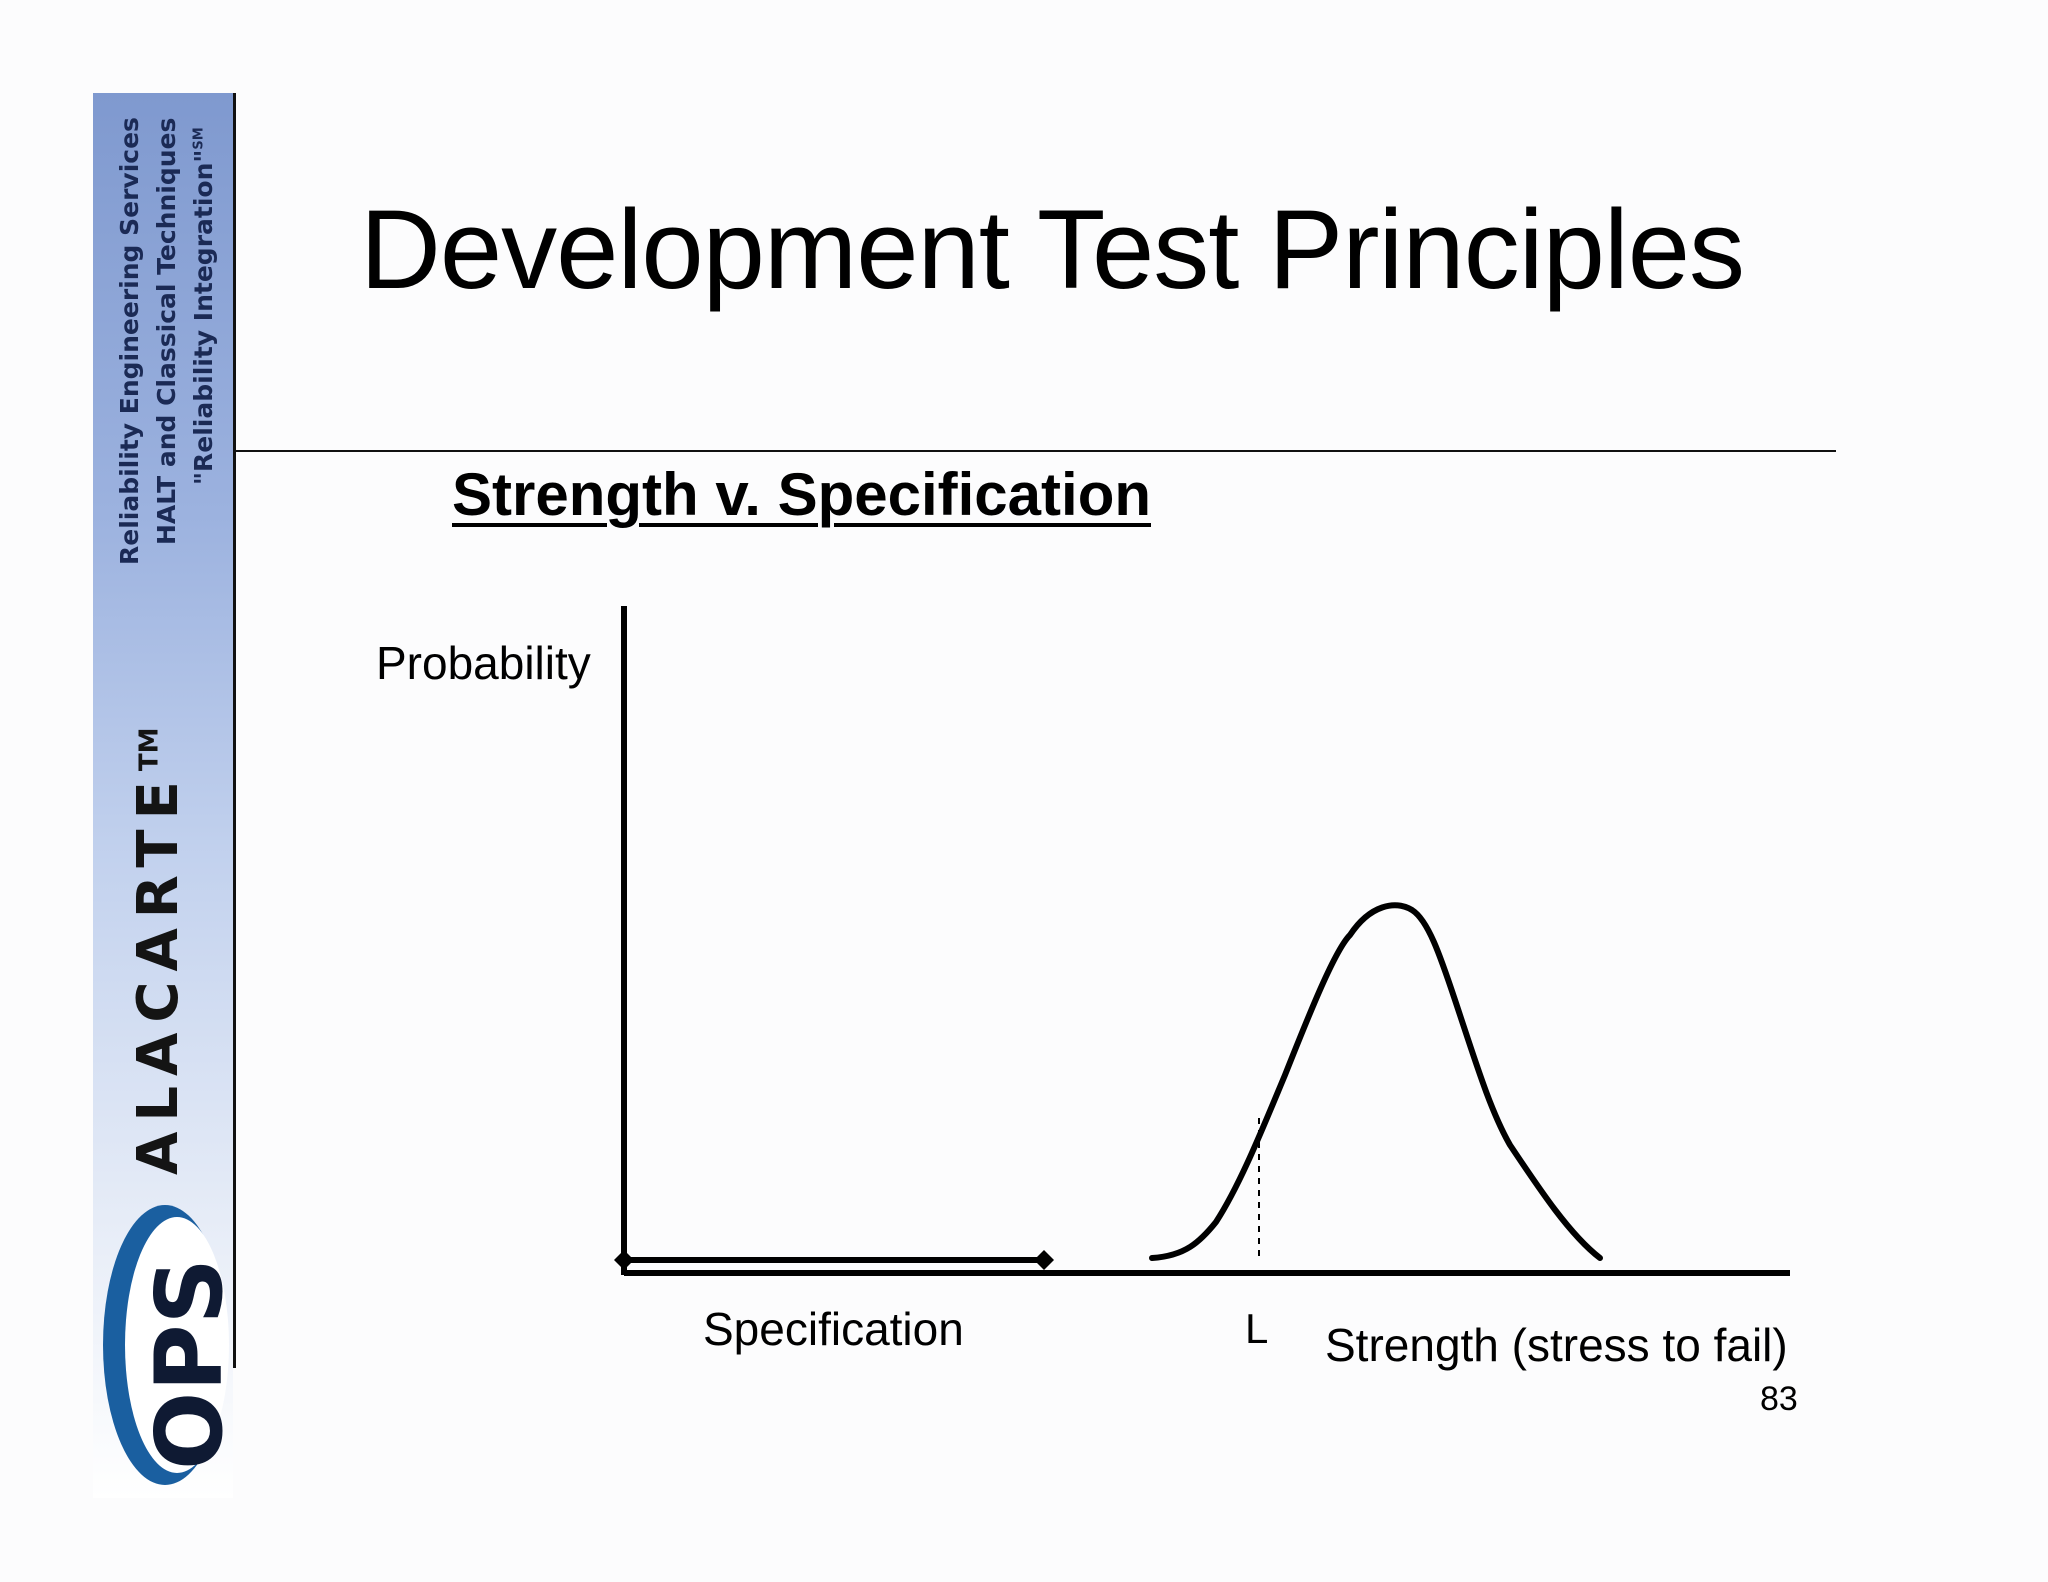 This screenshot has width=2048, height=1582. Describe the element at coordinates (624, 1260) in the screenshot. I see `specification-start-marker` at that location.